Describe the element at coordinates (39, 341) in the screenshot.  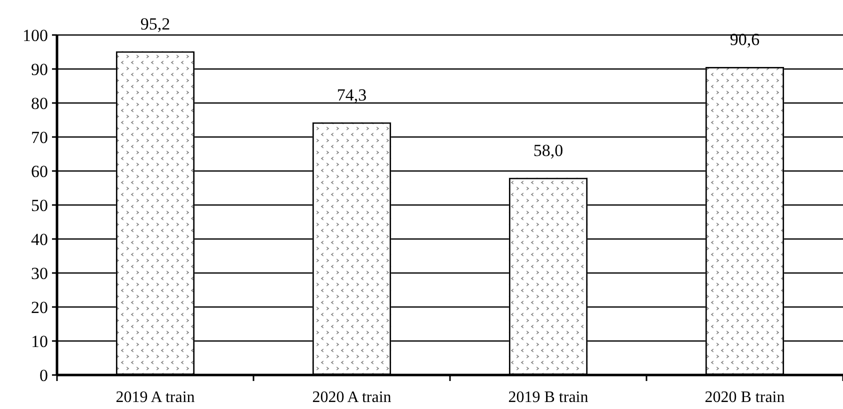
I see `y-tick-label: 10` at that location.